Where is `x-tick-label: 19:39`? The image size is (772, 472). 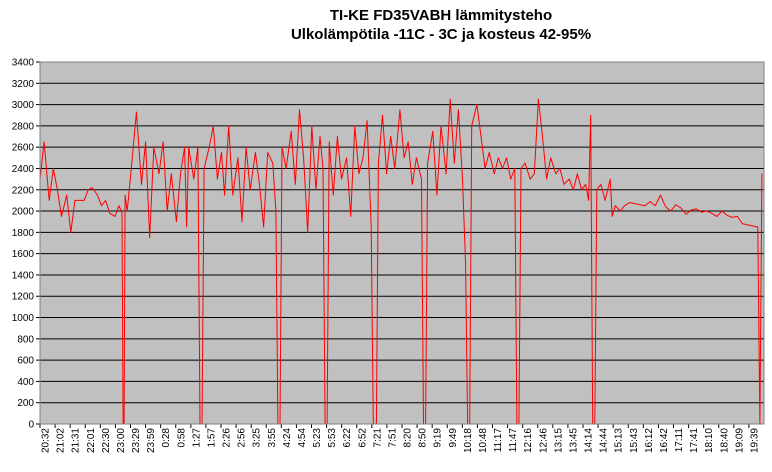
x-tick-label: 19:39 is located at coordinates (754, 440).